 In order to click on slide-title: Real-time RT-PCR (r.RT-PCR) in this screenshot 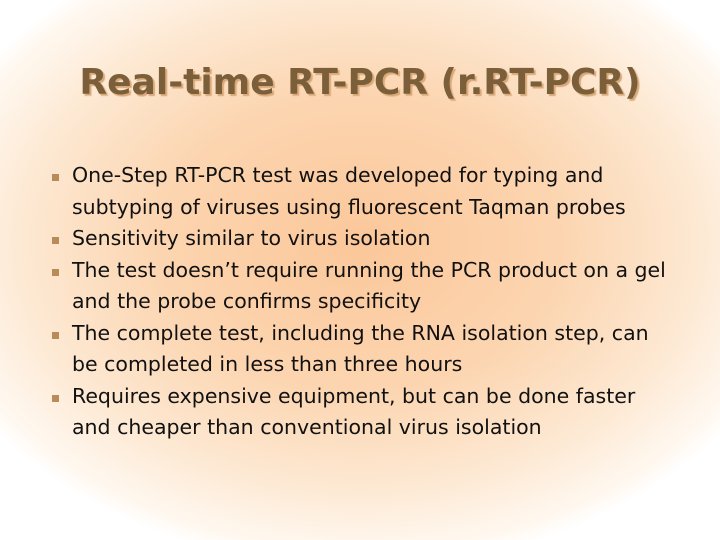, I will do `click(360, 82)`.